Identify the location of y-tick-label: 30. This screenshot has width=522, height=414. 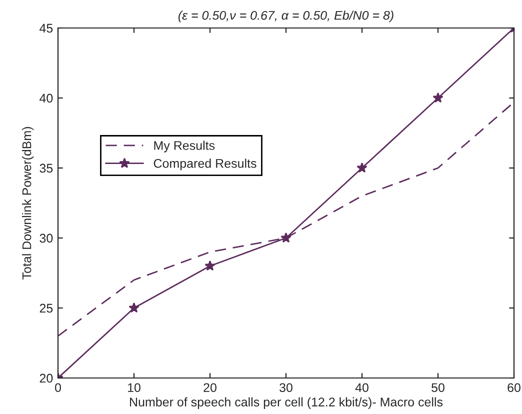
(46, 238).